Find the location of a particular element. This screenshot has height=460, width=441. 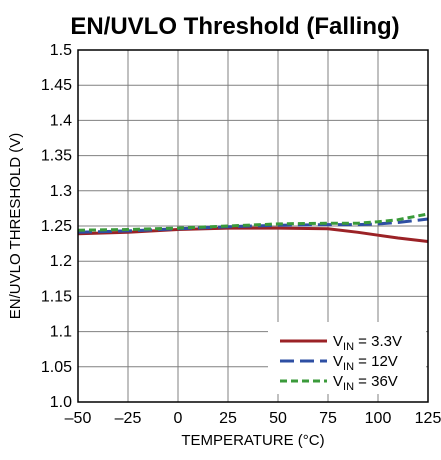

y-tick-label: 1.05 is located at coordinates (56, 367).